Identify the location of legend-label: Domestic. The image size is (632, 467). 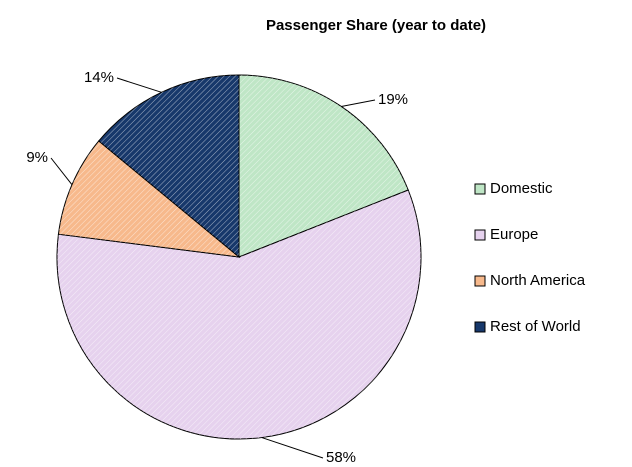
(521, 188).